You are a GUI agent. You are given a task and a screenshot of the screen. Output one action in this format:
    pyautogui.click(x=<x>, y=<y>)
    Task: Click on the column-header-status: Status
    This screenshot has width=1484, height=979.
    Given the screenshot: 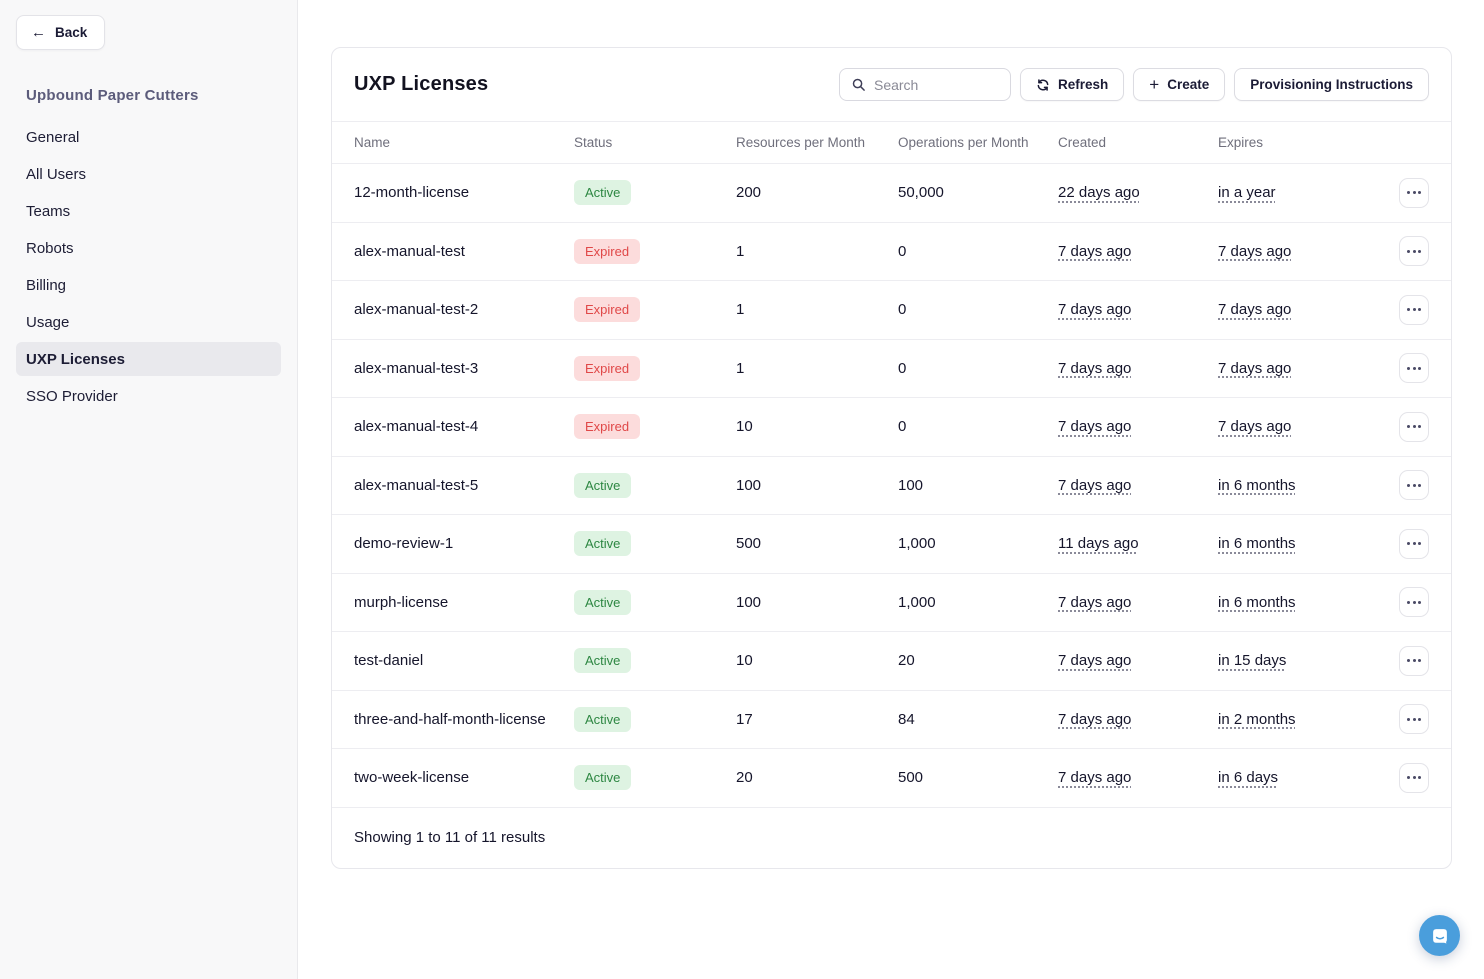 What is the action you would take?
    pyautogui.click(x=593, y=142)
    